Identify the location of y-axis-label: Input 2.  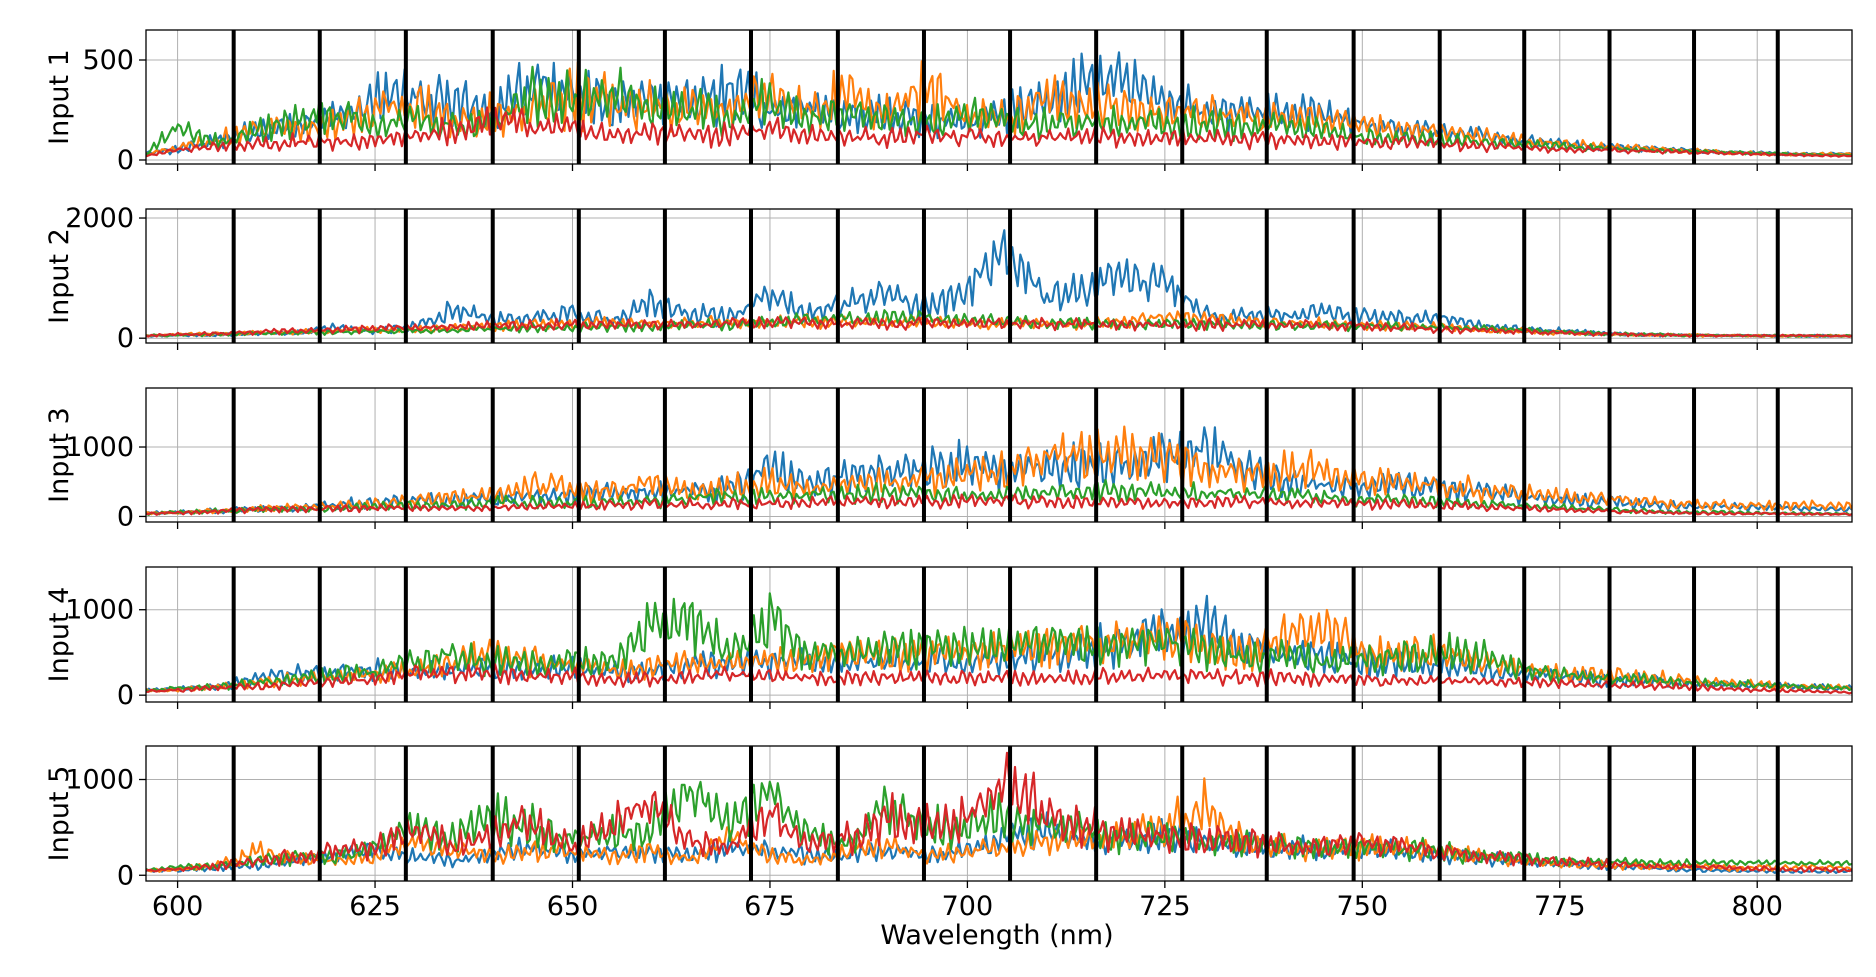
(59, 276).